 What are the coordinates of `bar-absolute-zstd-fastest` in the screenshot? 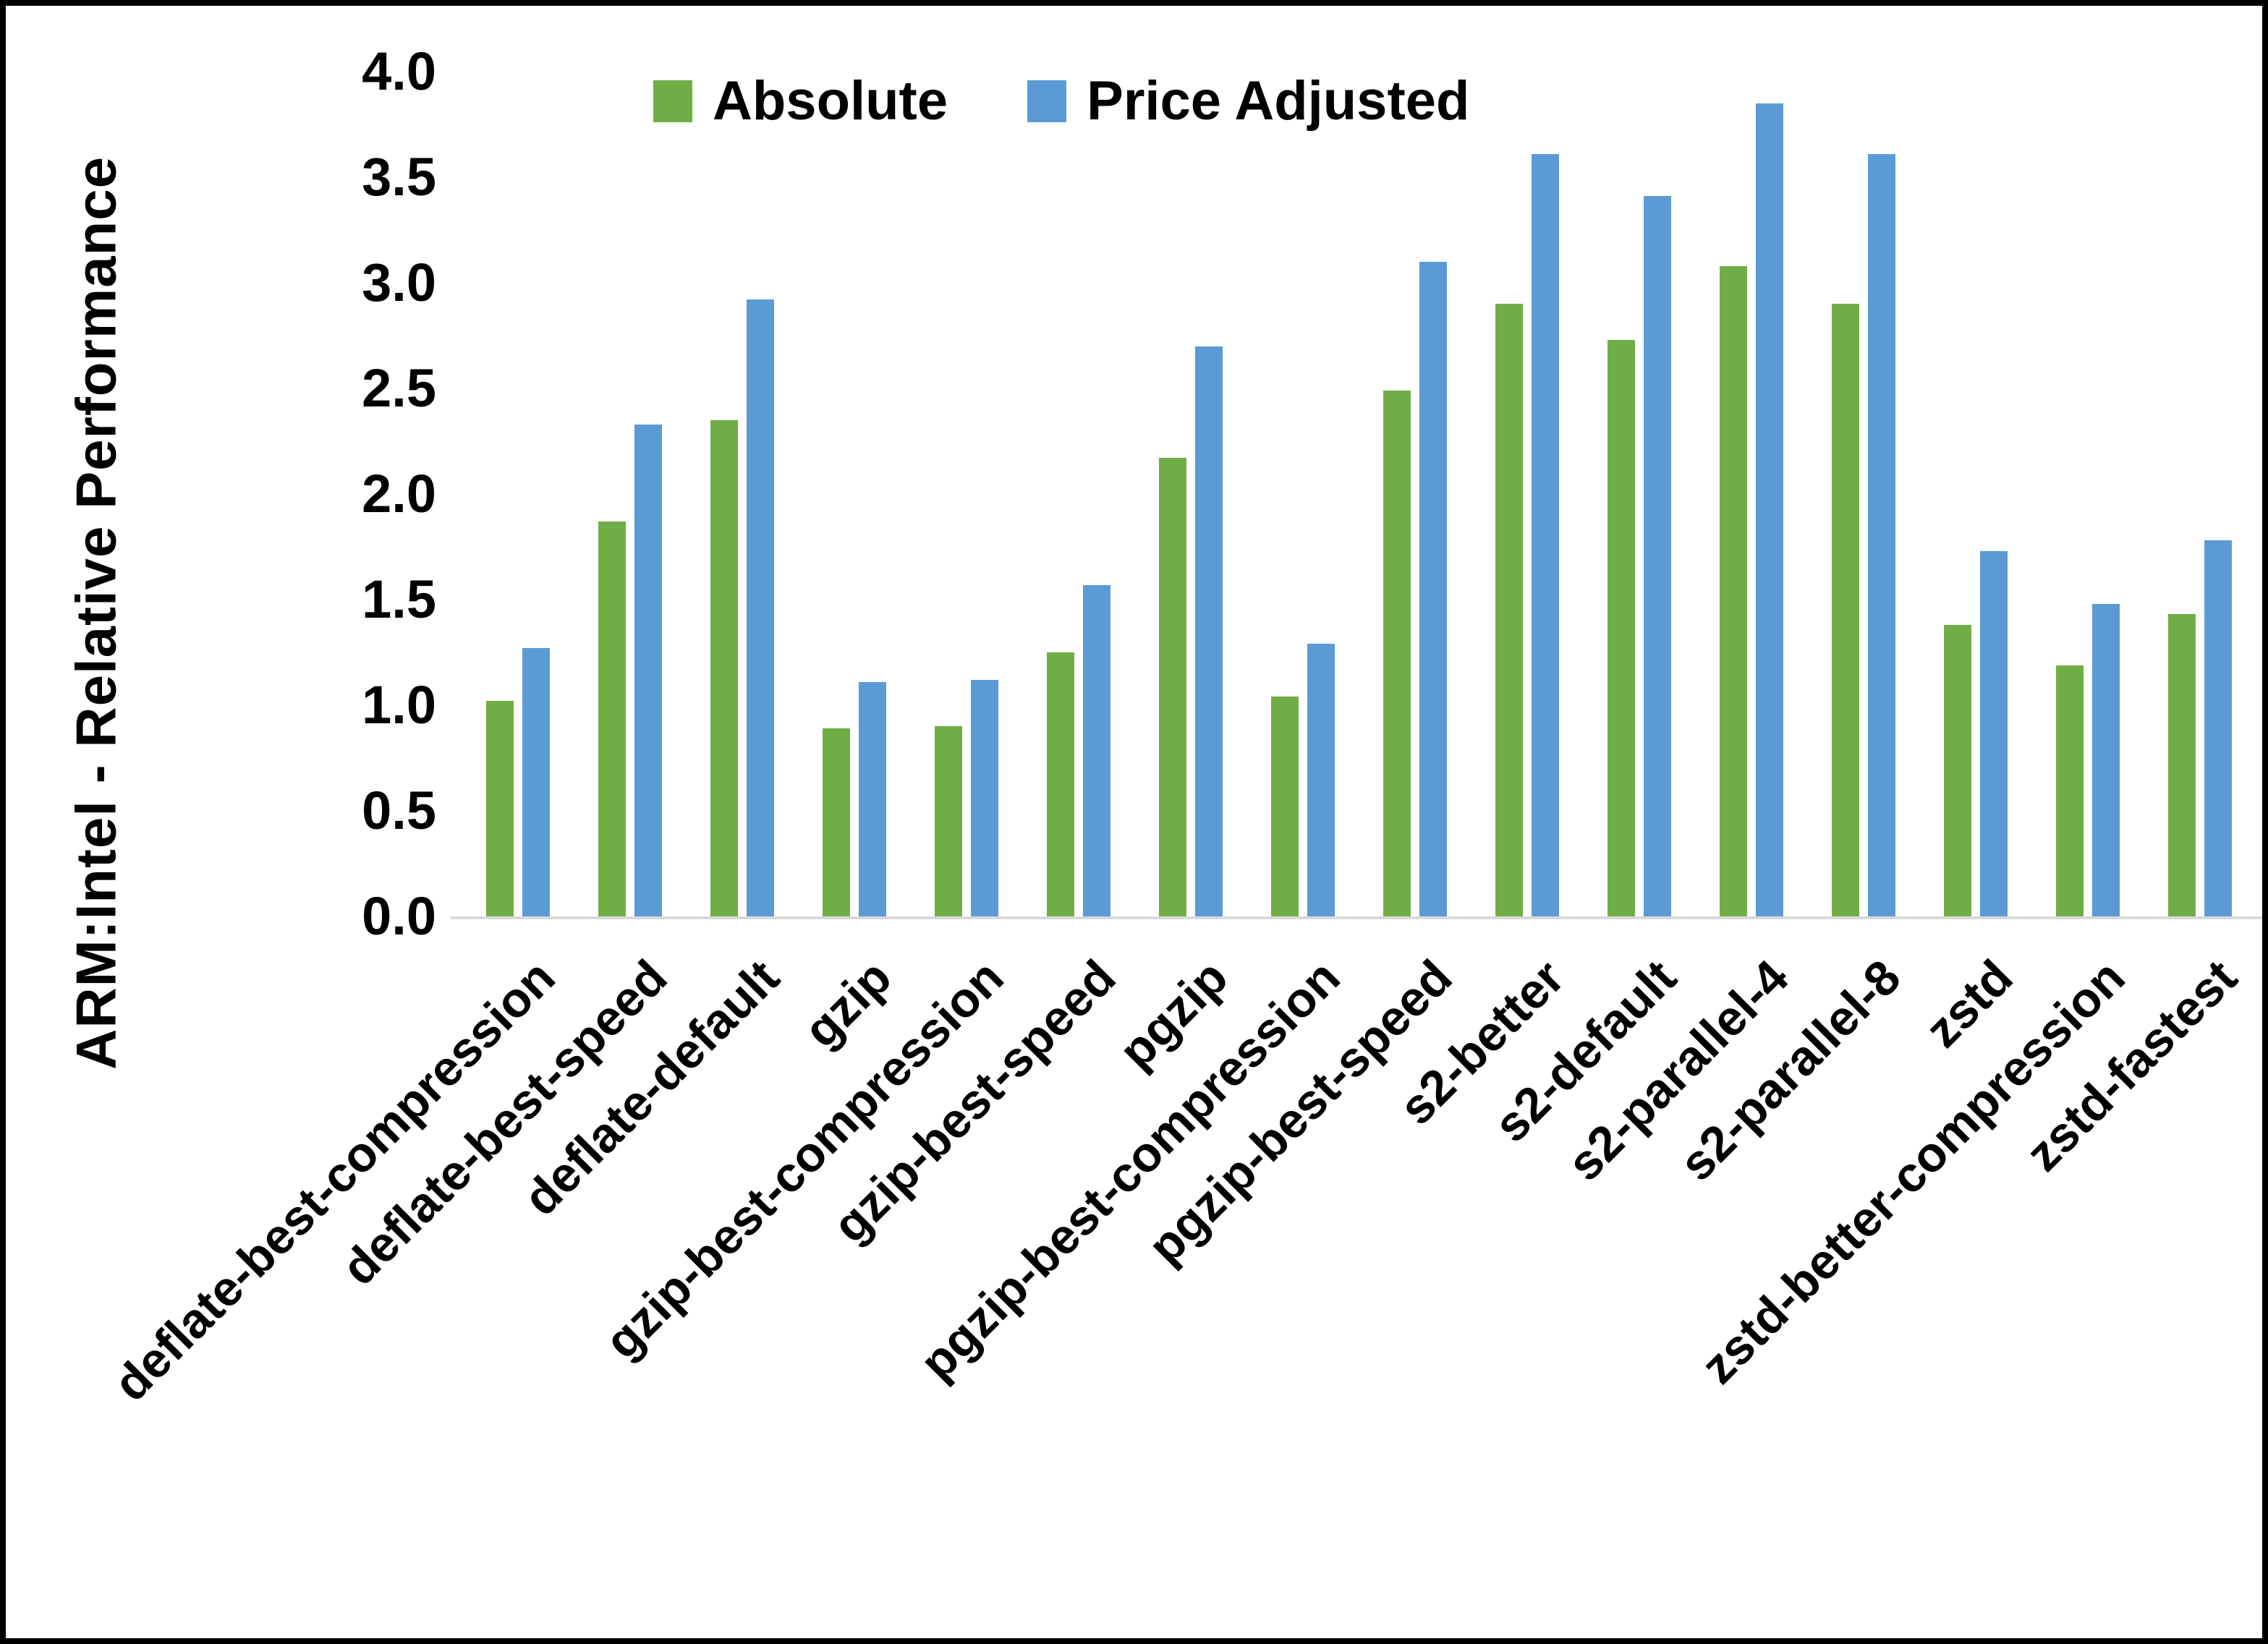 It's located at (2182, 765).